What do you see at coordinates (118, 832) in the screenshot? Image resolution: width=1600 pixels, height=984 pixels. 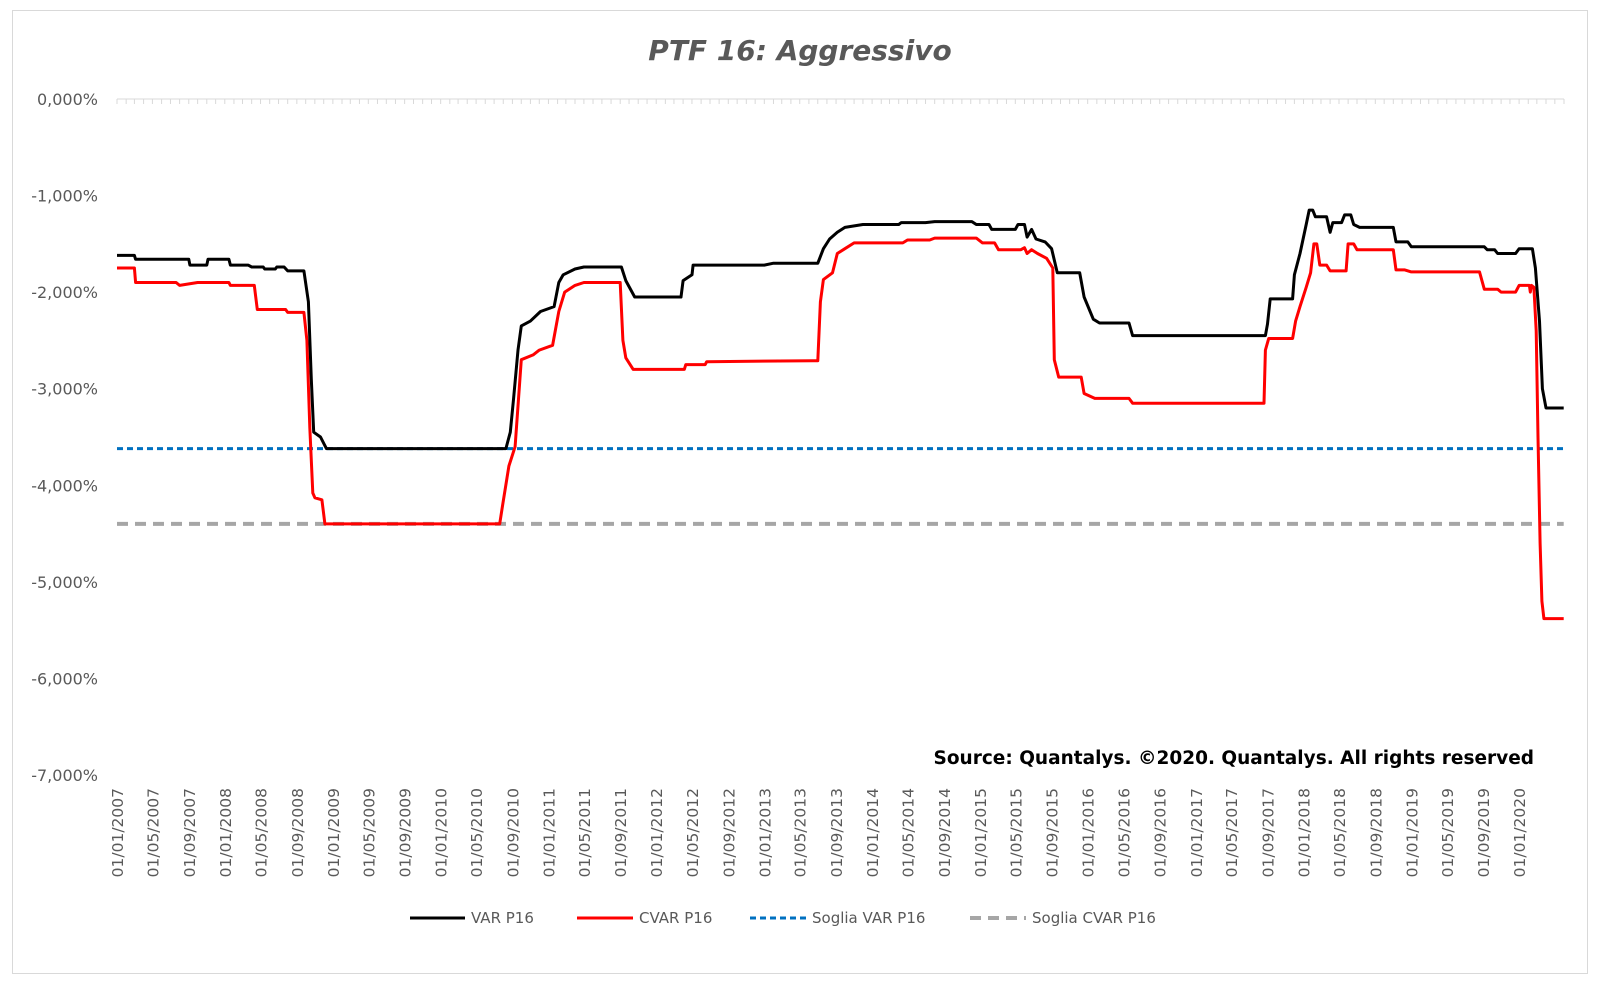 I see `x-tick-label: 01/01/2007` at bounding box center [118, 832].